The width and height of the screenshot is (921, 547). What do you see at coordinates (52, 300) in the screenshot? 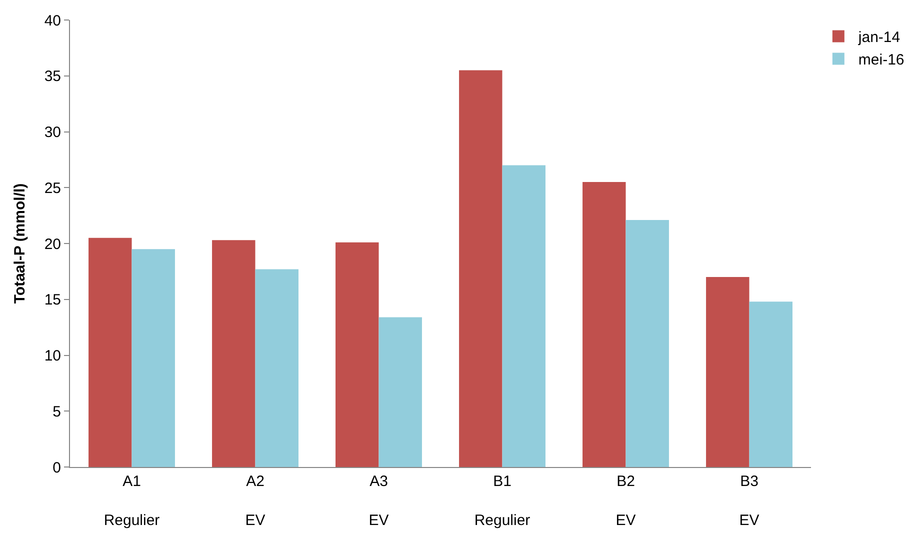
I see `y-tick-label: 15` at bounding box center [52, 300].